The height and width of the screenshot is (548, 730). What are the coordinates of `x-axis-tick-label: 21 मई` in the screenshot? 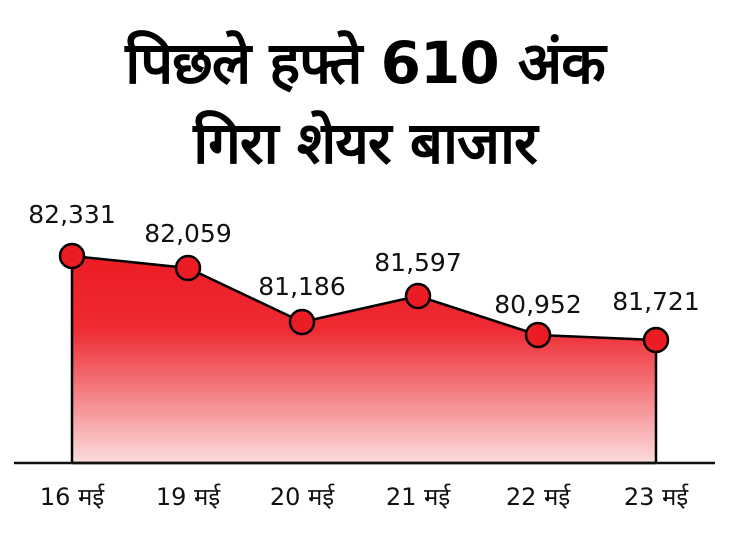 It's located at (418, 497).